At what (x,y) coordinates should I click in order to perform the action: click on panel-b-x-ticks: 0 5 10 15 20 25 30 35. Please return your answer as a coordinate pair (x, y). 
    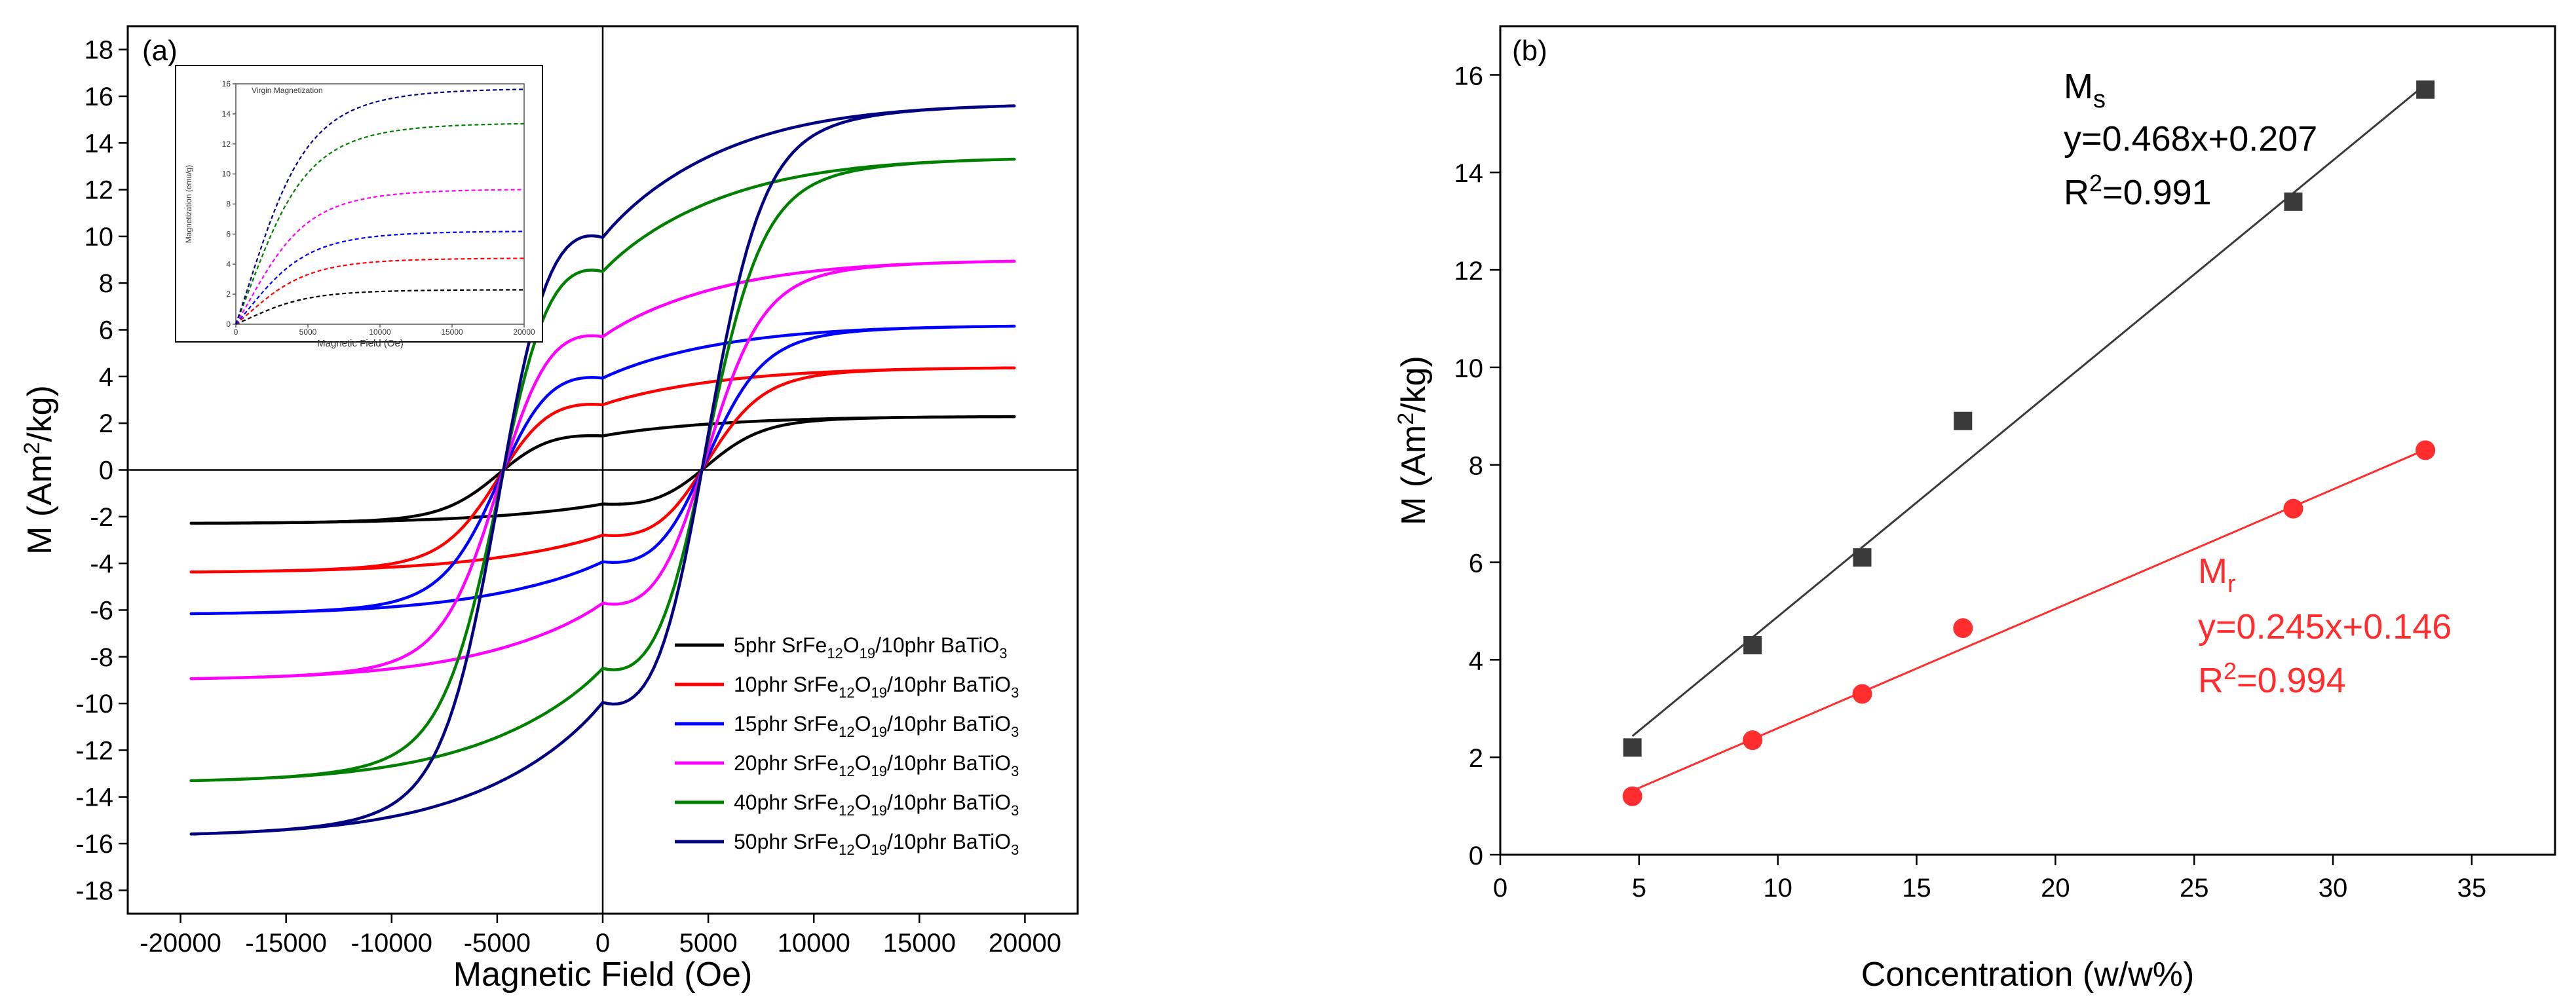
    Looking at the image, I should click on (1990, 879).